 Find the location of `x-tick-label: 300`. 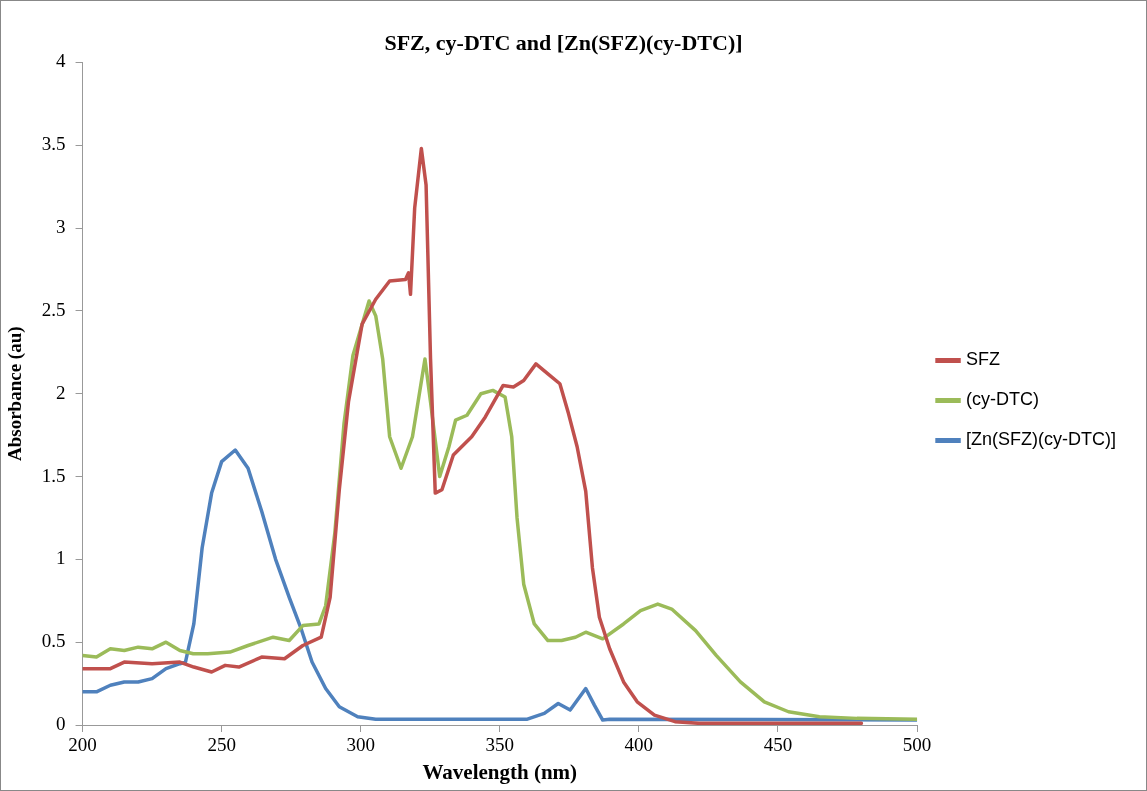

x-tick-label: 300 is located at coordinates (360, 745).